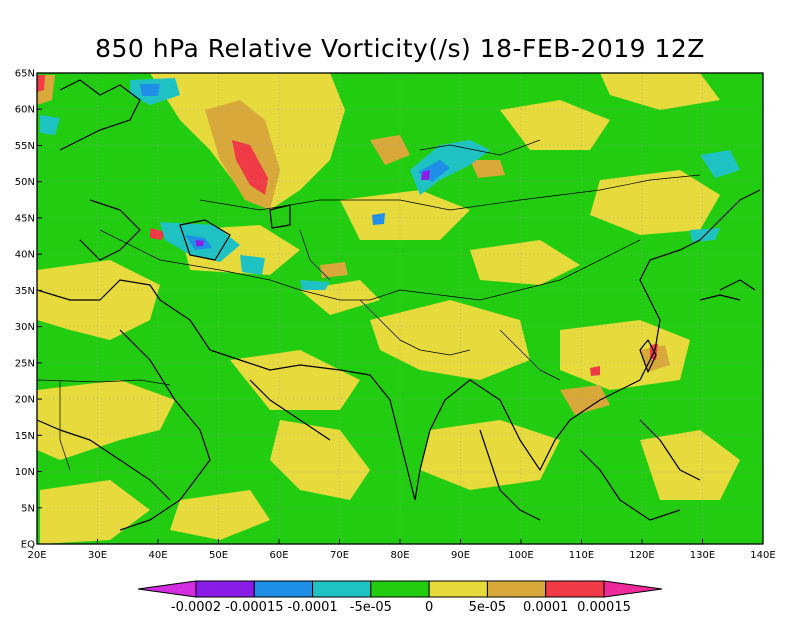  I want to click on colorbar-min-extension, so click(167, 589).